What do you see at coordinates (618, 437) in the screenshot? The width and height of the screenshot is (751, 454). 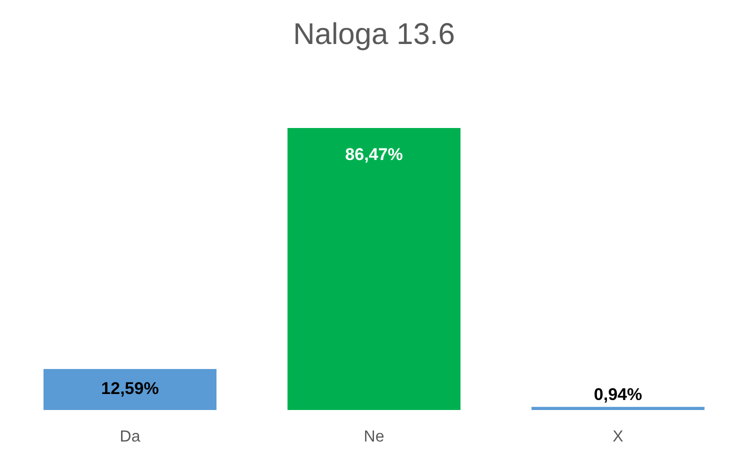 I see `x-tick-label: X` at bounding box center [618, 437].